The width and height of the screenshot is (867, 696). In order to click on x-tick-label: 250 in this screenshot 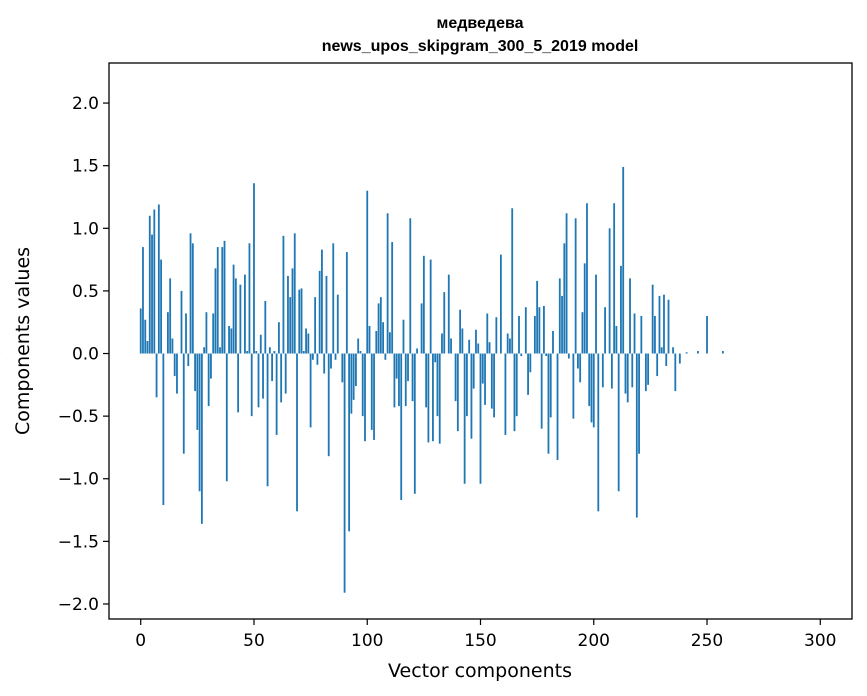, I will do `click(707, 641)`.